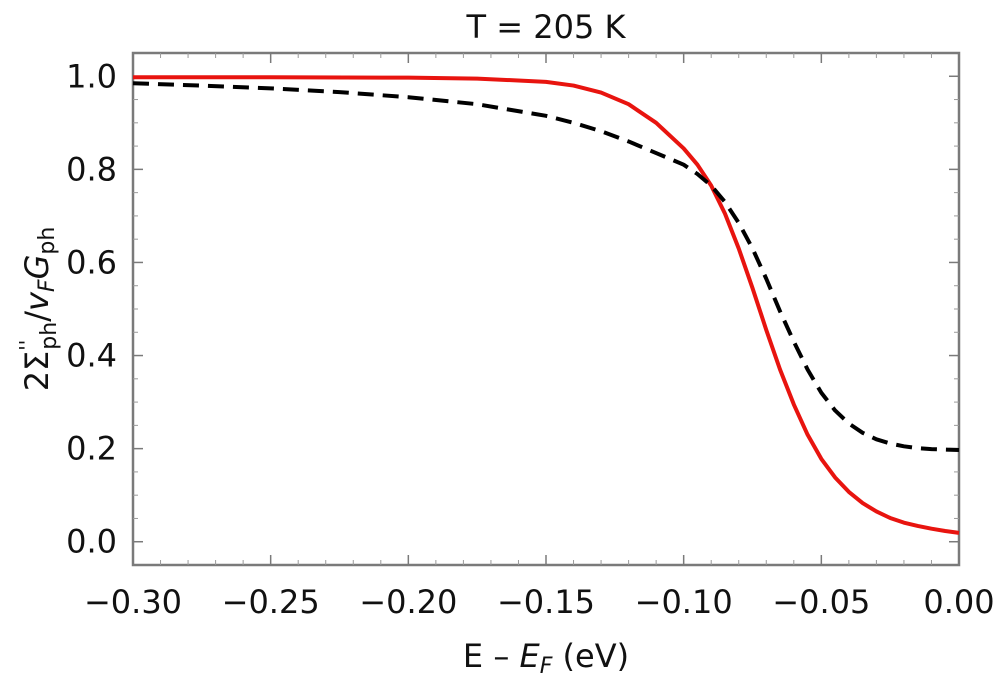 This screenshot has width=1000, height=678. I want to click on y-tick-label: 0.8, so click(91, 169).